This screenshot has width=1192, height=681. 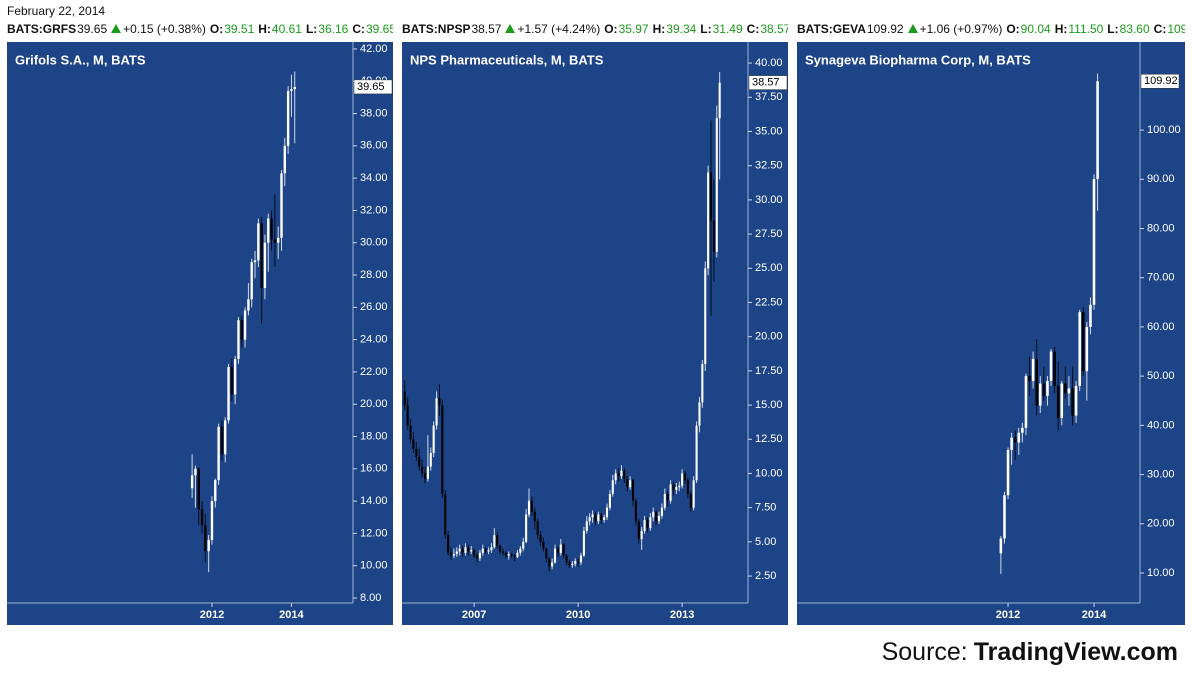 I want to click on quote-label: O:, so click(x=216, y=29).